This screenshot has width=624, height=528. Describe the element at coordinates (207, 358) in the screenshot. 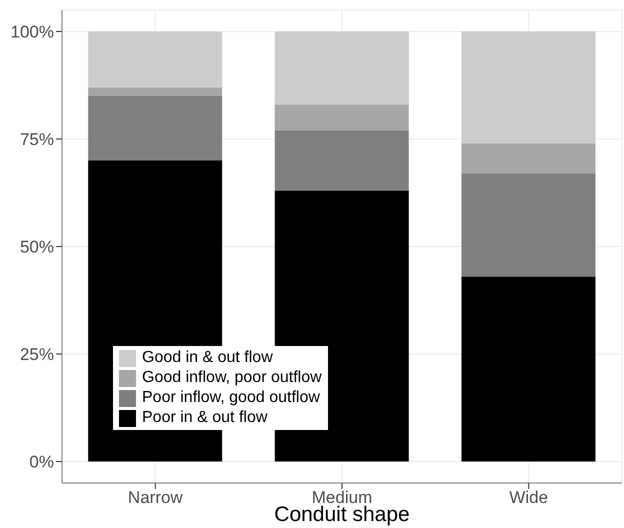

I see `legend-label: Good in & out flow` at that location.